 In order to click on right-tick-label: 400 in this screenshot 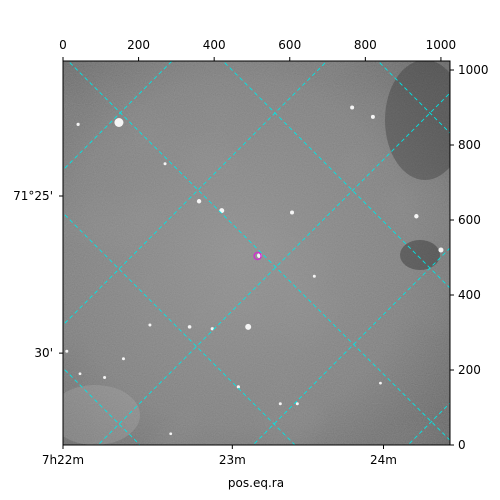, I will do `click(469, 295)`.